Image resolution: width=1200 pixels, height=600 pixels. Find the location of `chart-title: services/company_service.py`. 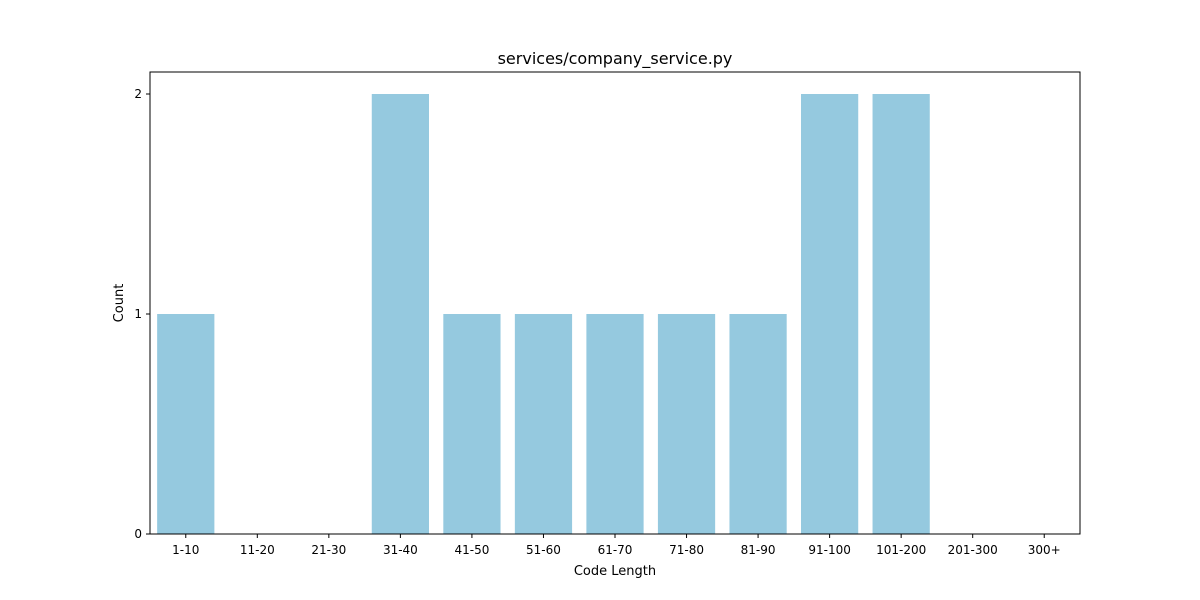

chart-title: services/company_service.py is located at coordinates (615, 59).